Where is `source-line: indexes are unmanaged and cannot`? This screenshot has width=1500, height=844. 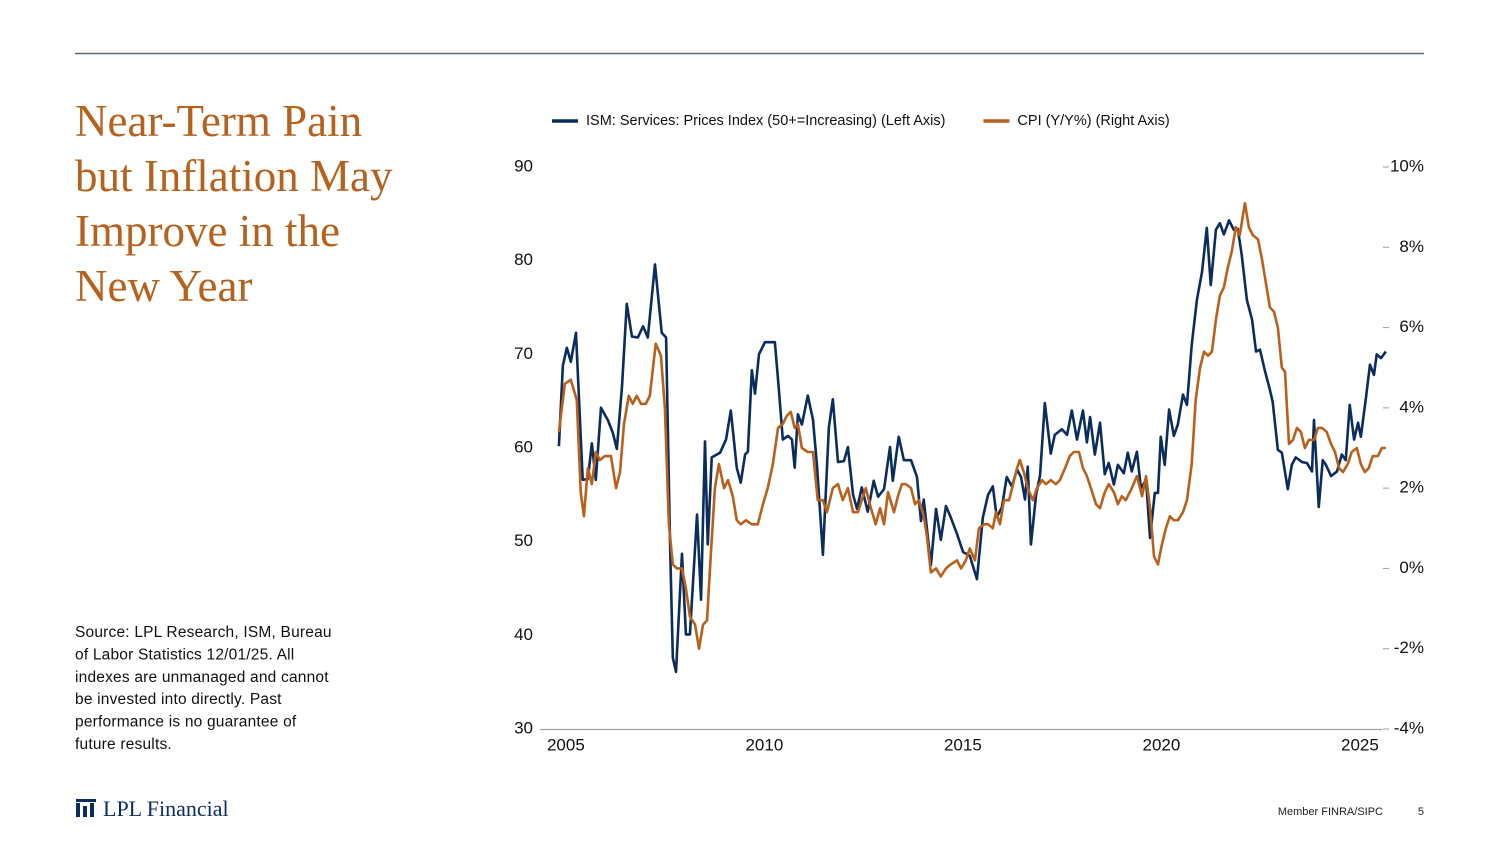 source-line: indexes are unmanaged and cannot is located at coordinates (202, 677).